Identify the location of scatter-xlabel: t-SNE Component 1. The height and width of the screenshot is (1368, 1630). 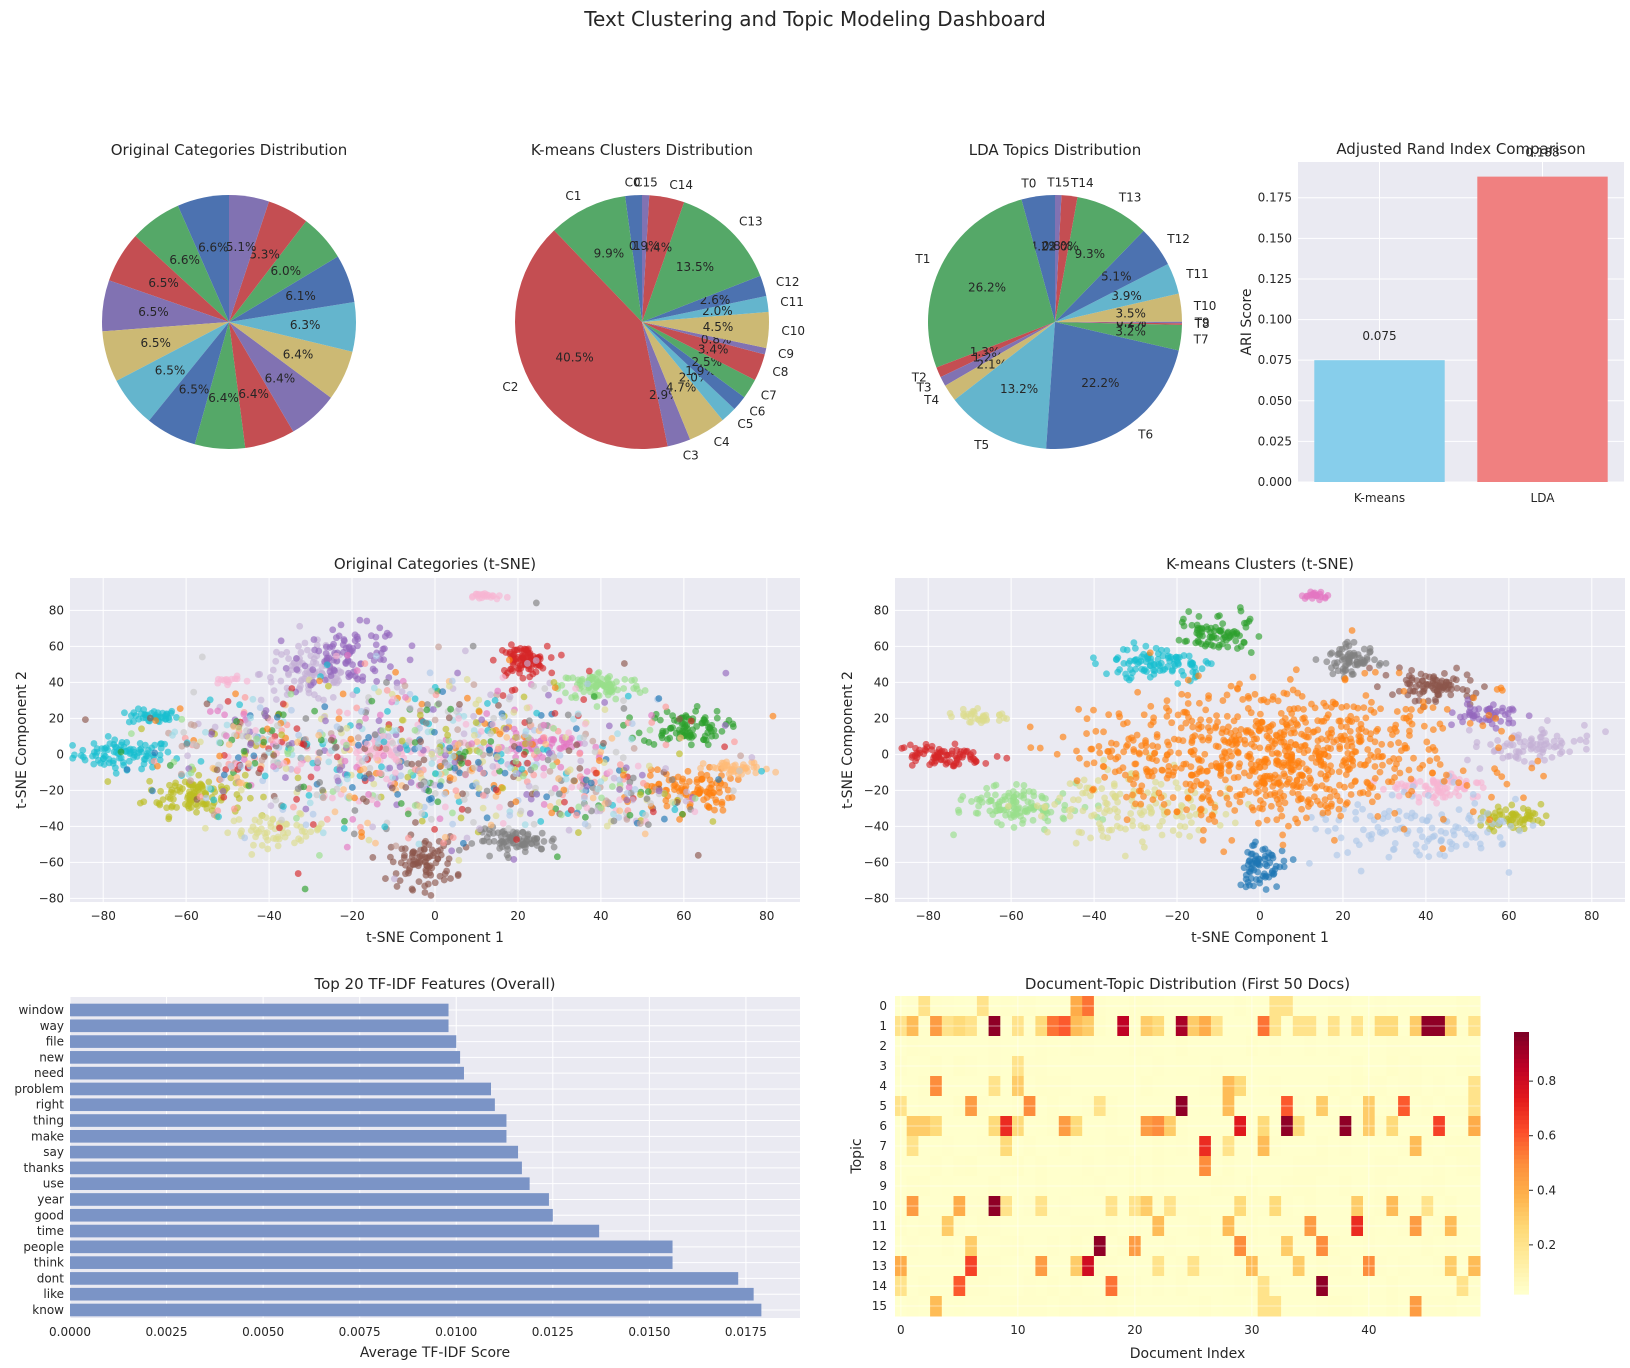
(1260, 938).